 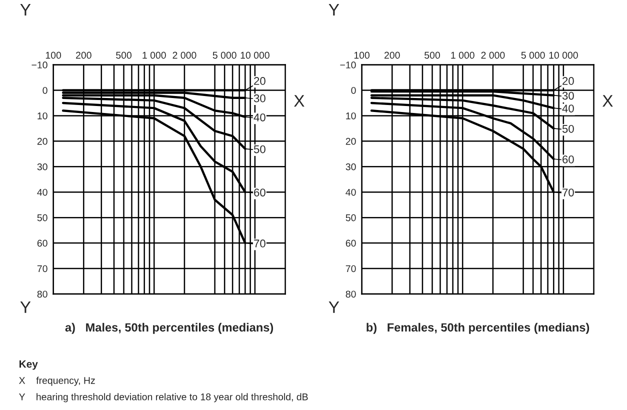 What do you see at coordinates (29, 365) in the screenshot?
I see `text: Key` at bounding box center [29, 365].